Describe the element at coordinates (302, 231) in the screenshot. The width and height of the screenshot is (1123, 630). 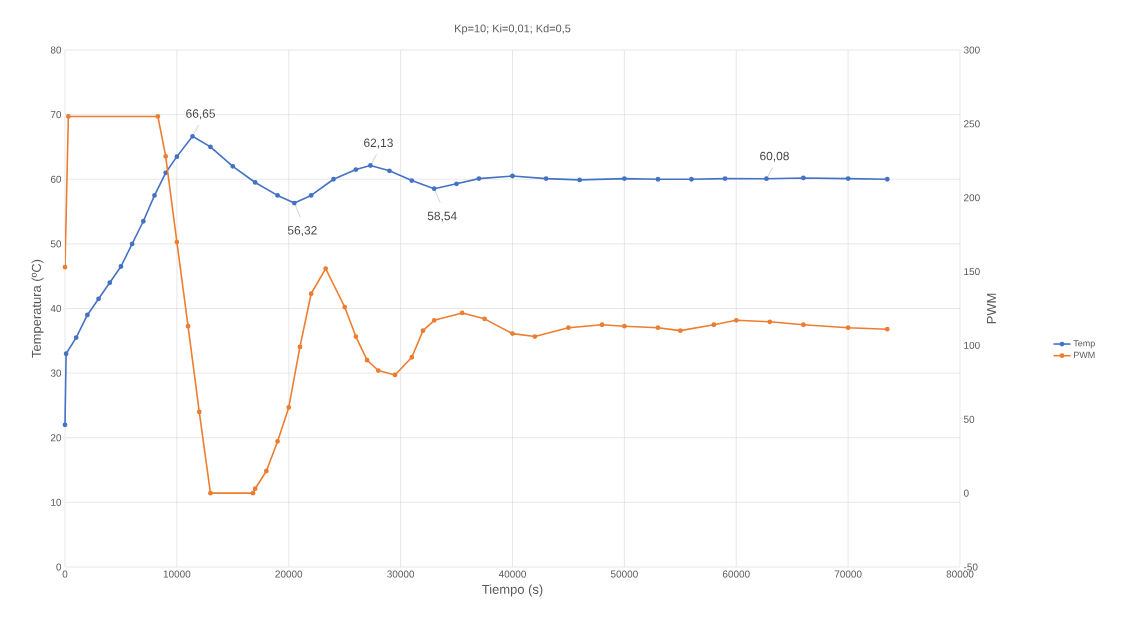
I see `annotation: 56,32` at that location.